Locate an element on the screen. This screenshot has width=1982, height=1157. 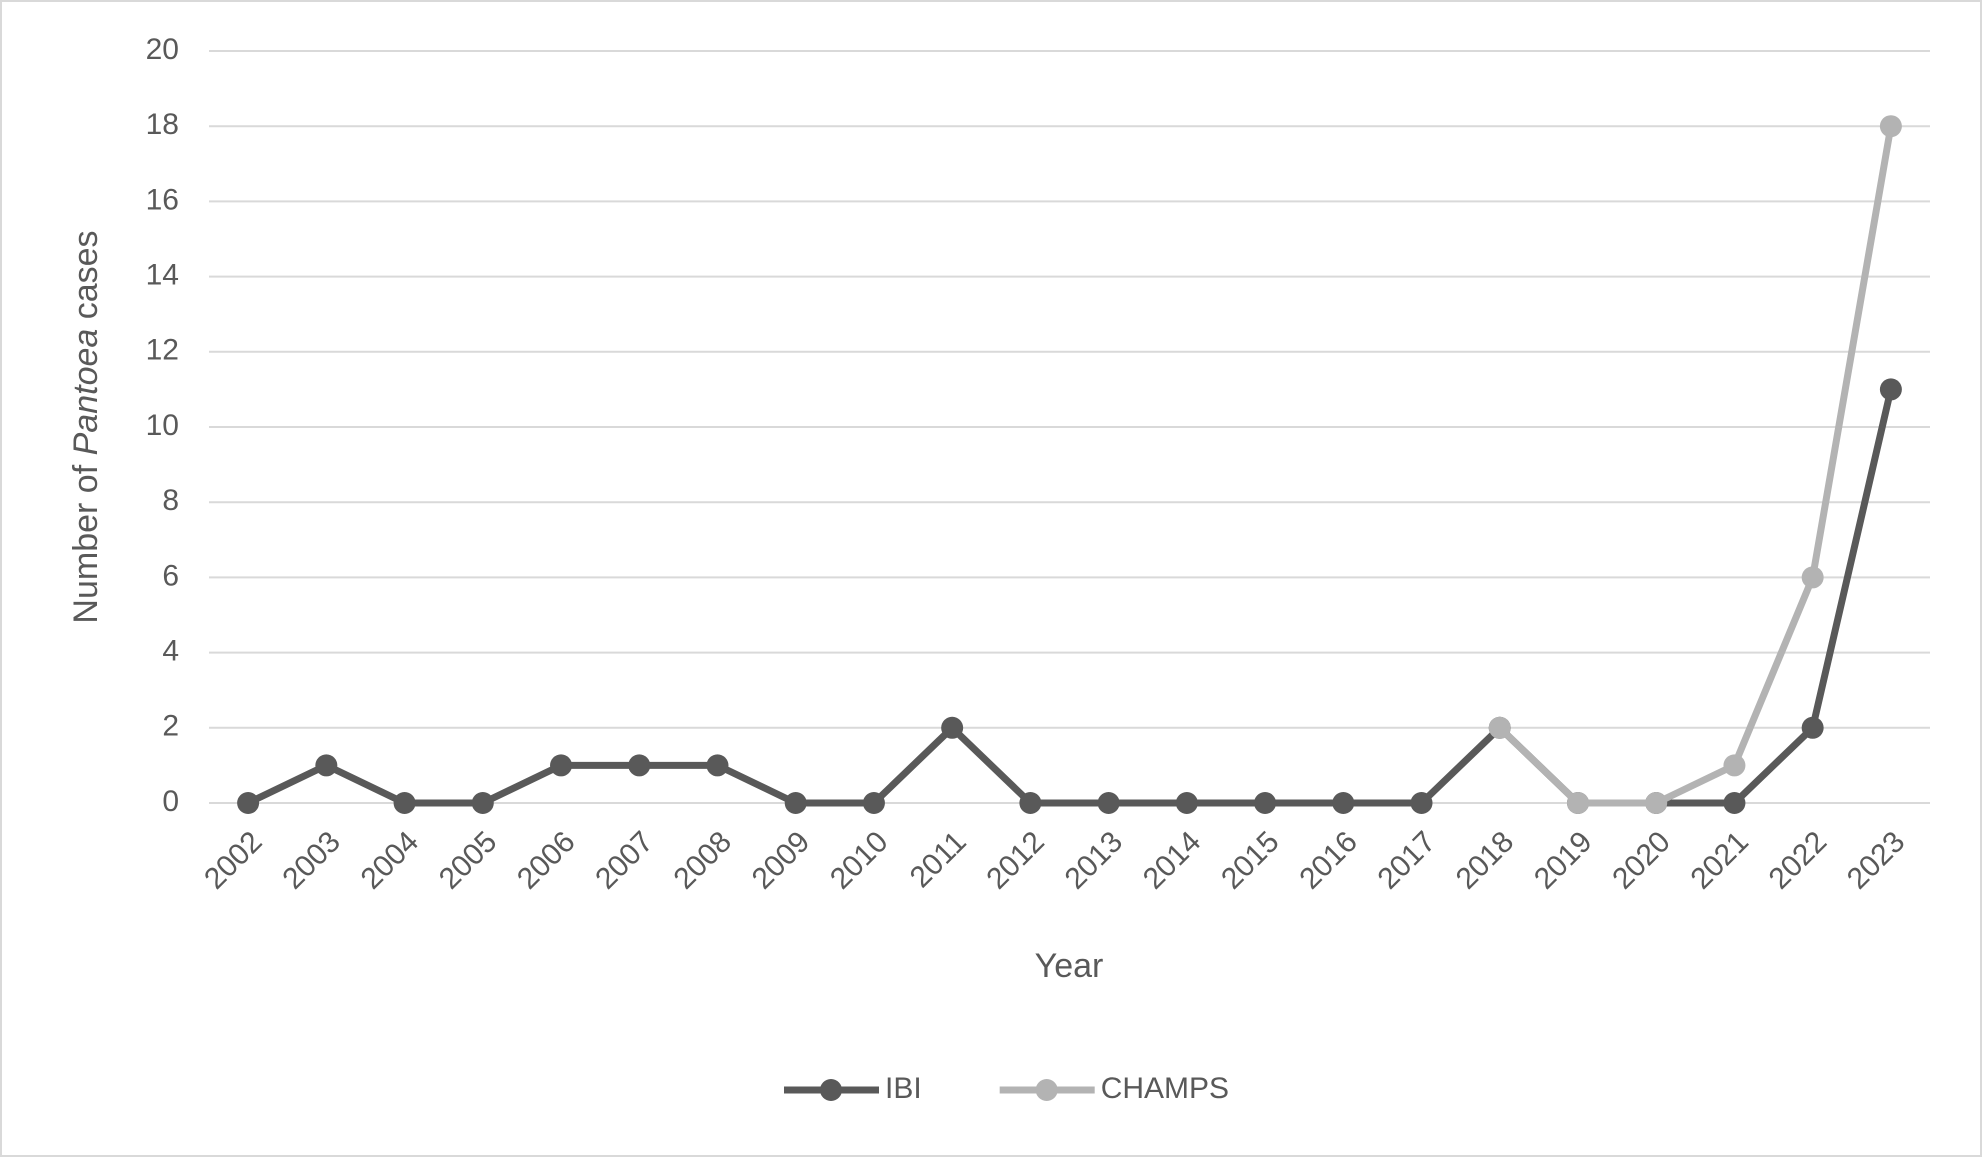
y-tick-label: 2 is located at coordinates (170, 726).